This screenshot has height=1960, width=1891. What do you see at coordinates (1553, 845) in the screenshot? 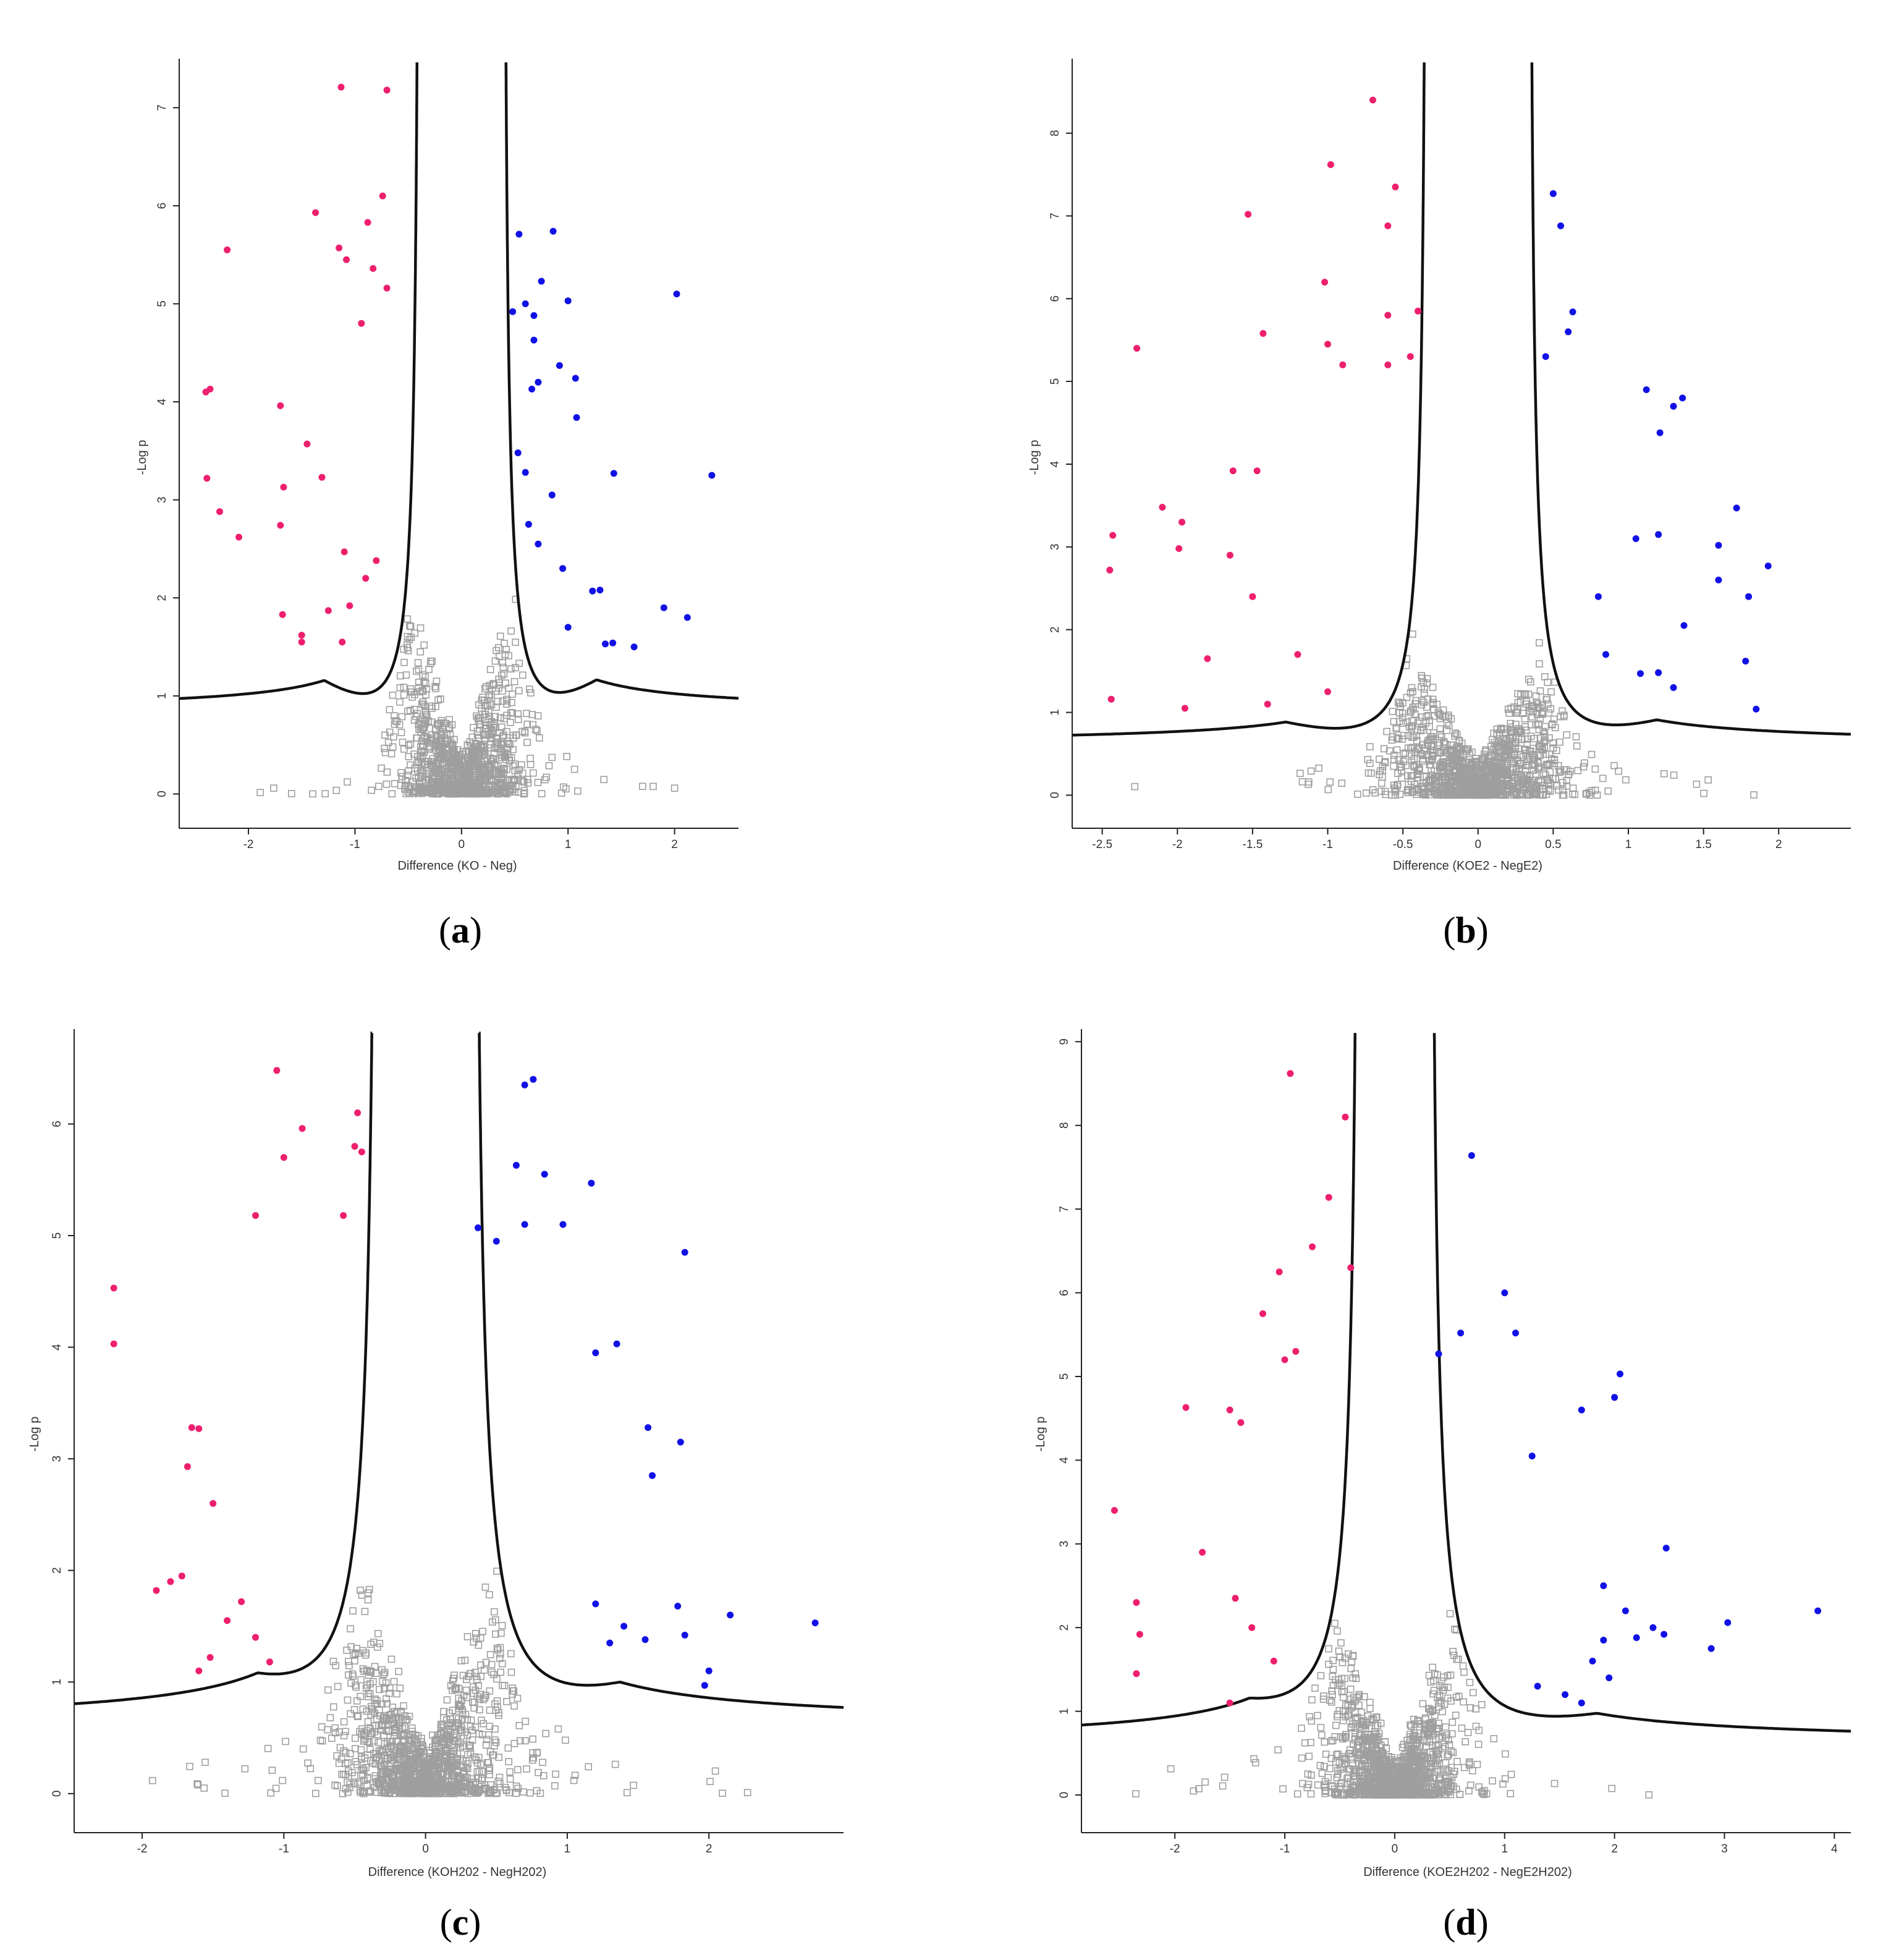
I see `x-tick-label: 0.5` at bounding box center [1553, 845].